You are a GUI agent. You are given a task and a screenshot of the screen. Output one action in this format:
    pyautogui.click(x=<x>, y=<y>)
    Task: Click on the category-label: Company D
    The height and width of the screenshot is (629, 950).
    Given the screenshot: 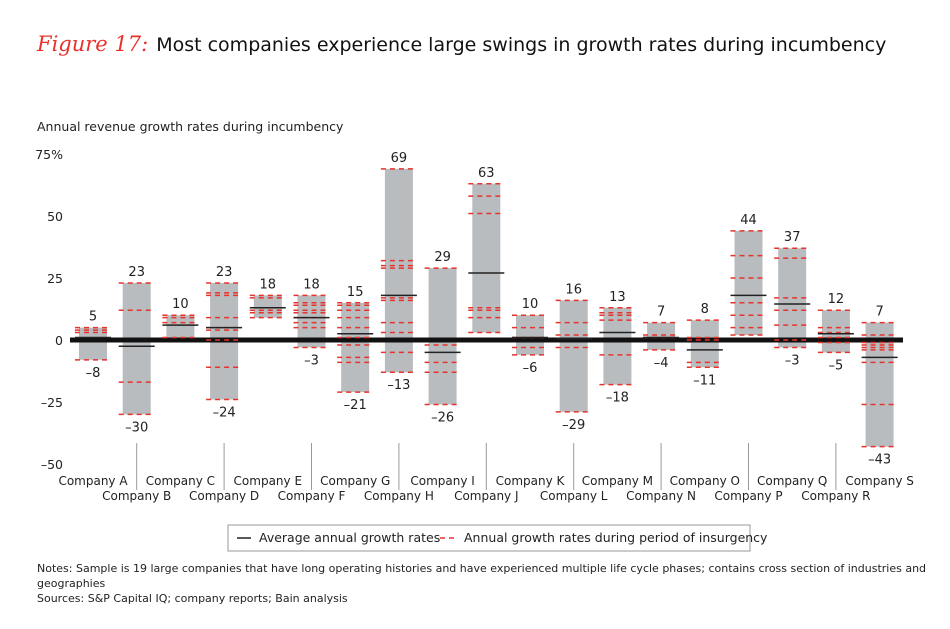 What is the action you would take?
    pyautogui.click(x=224, y=496)
    